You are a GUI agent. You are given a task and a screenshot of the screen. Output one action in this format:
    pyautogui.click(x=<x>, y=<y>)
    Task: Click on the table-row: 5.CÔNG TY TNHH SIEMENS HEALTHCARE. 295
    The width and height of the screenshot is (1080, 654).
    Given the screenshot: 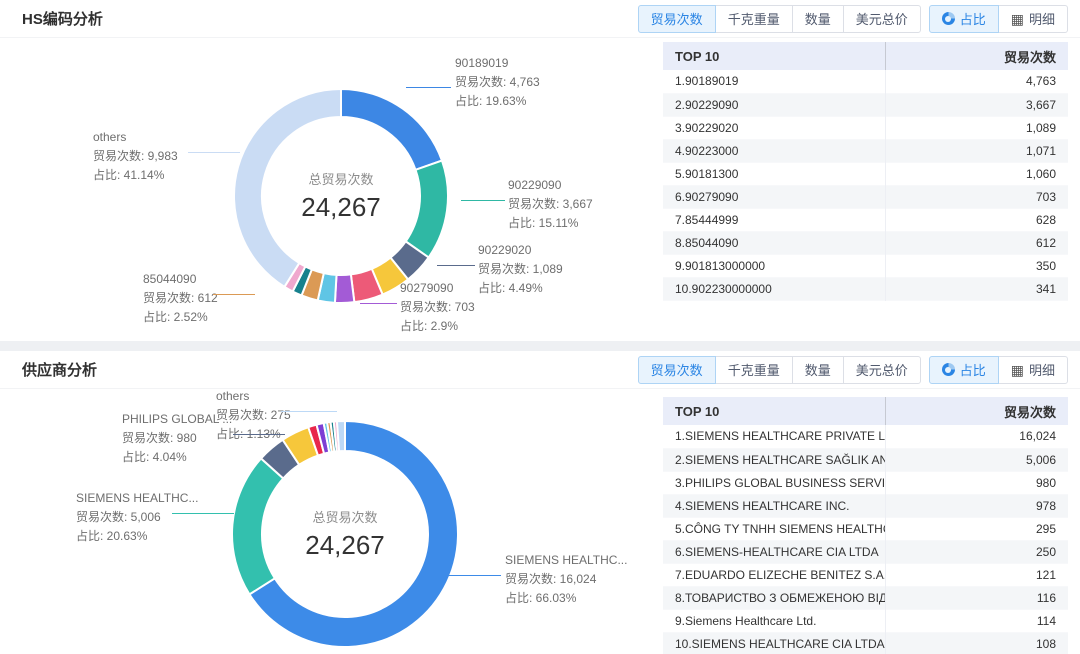 What is the action you would take?
    pyautogui.click(x=865, y=528)
    